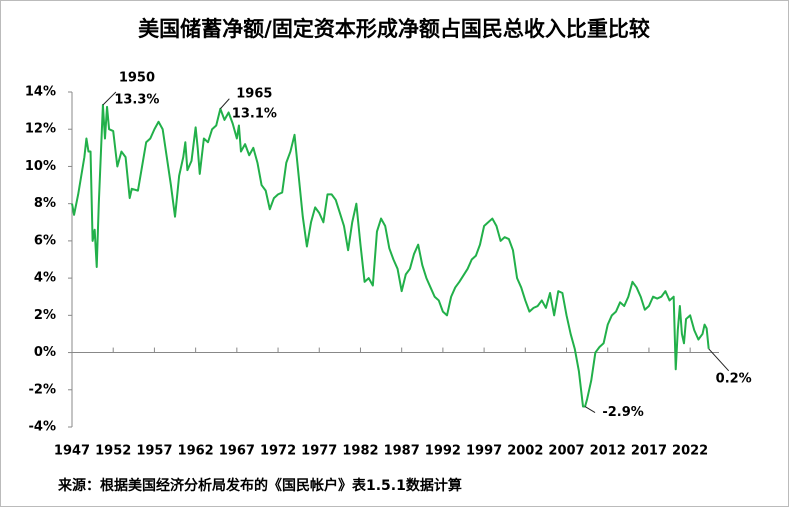 This screenshot has width=789, height=507. I want to click on source-note: 来源：根据美国经济分析局发布的《国民帐户》表1.5.1数据计算, so click(259, 485).